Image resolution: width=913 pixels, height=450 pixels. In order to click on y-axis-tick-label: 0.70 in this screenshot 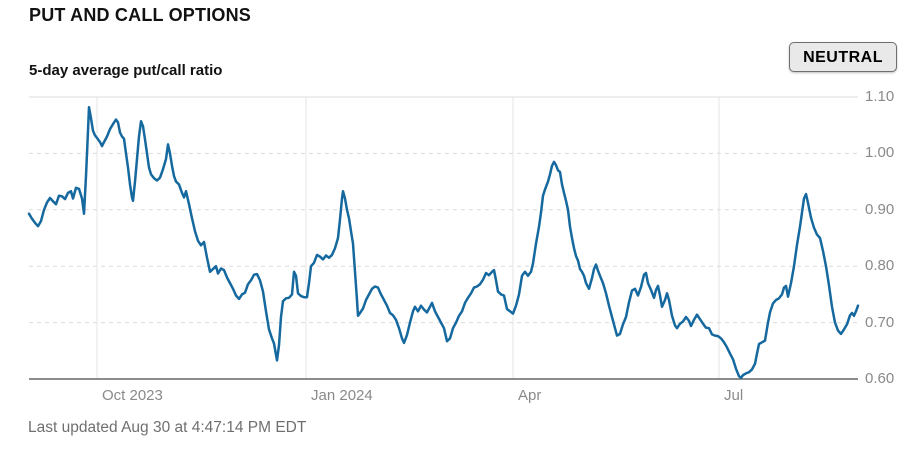, I will do `click(880, 322)`.